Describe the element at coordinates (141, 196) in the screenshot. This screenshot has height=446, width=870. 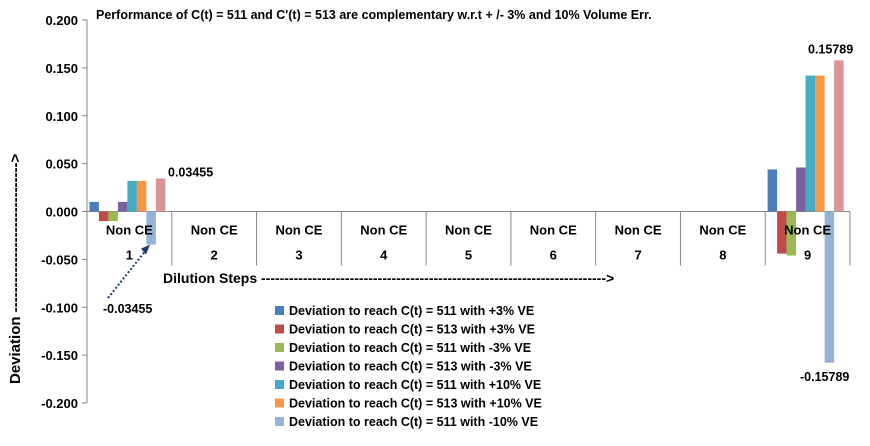
I see `bar-s5-c0` at that location.